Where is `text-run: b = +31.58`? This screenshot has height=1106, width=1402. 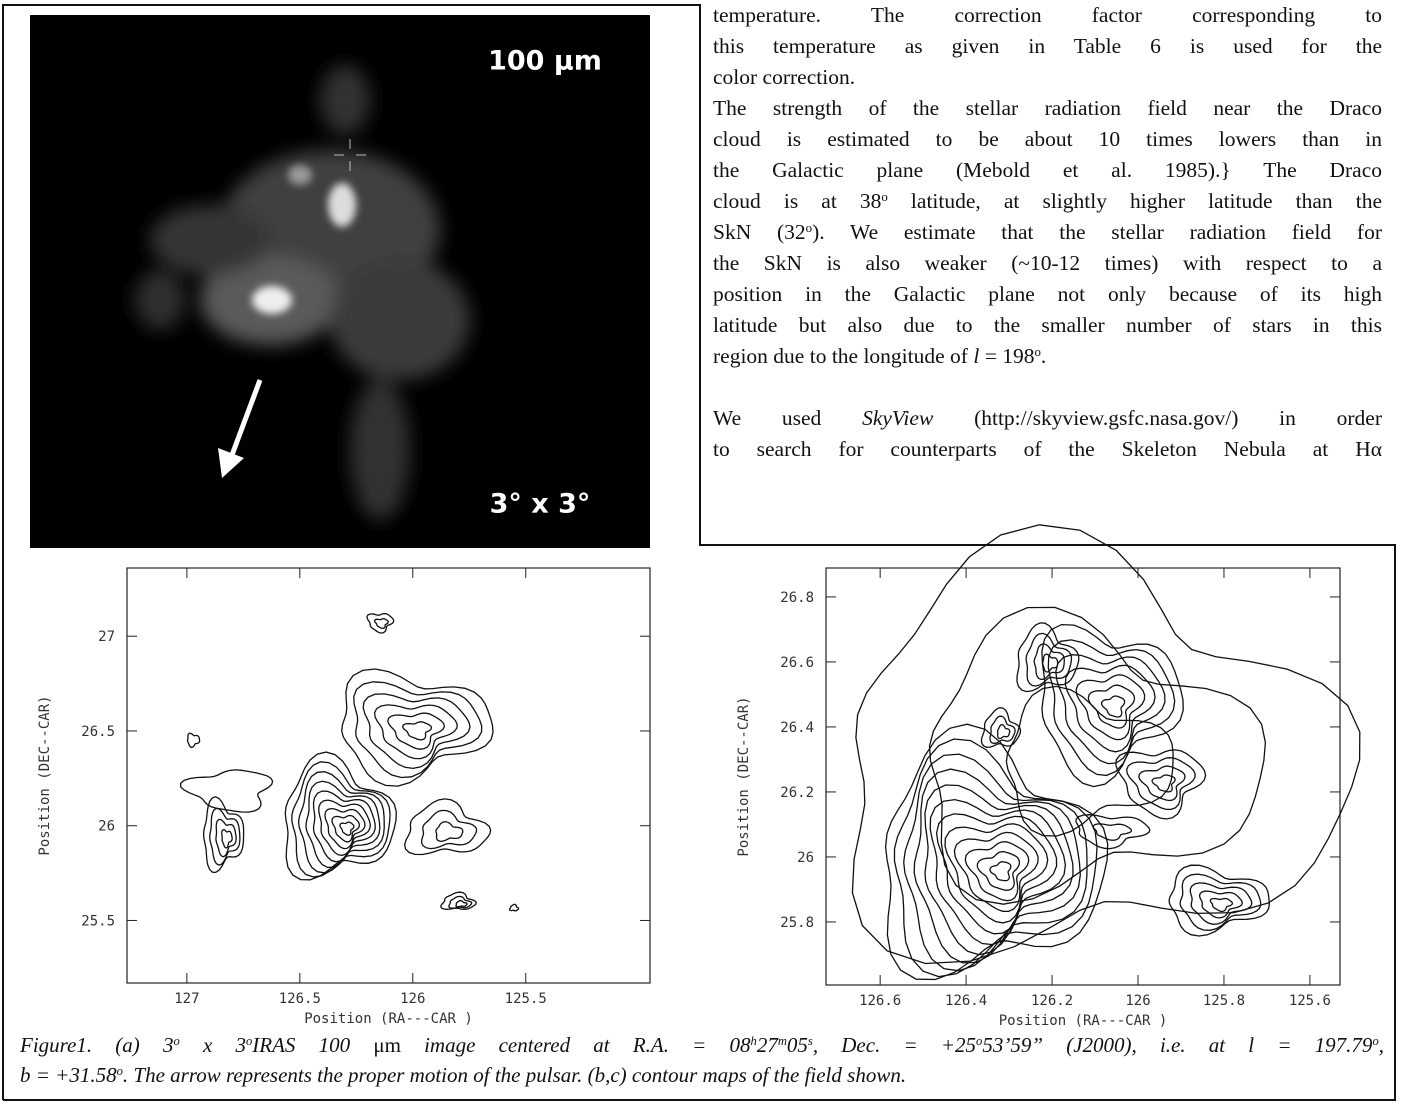 text-run: b = +31.58 is located at coordinates (68, 1075).